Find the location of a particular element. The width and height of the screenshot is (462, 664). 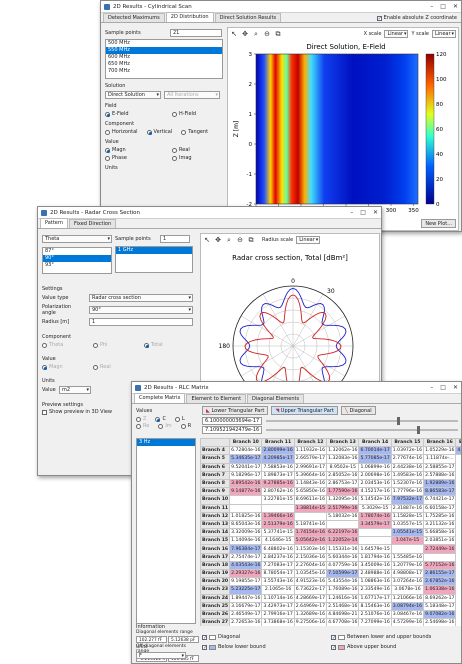

tangent-radio: Tangent is located at coordinates (194, 132).